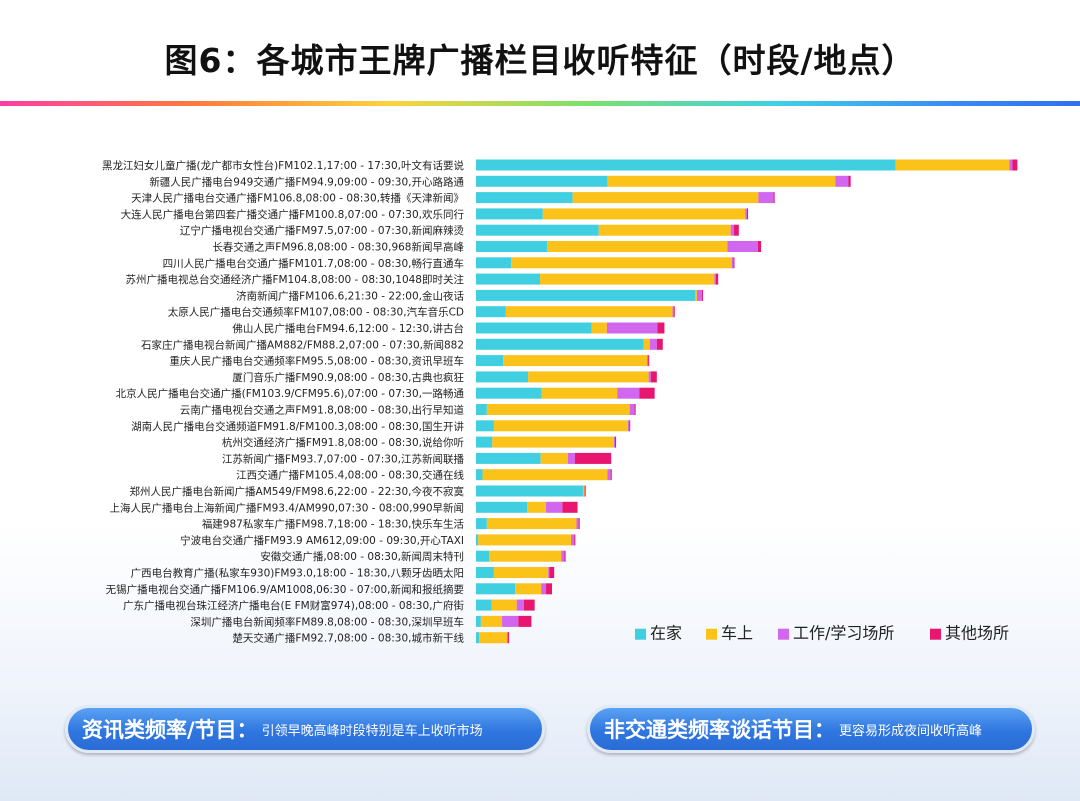 The height and width of the screenshot is (801, 1080). I want to click on category-label: 辽宁广播电视台交通广播FM97.5,07:00 - 07:30,新闻麻辣烫, so click(322, 230).